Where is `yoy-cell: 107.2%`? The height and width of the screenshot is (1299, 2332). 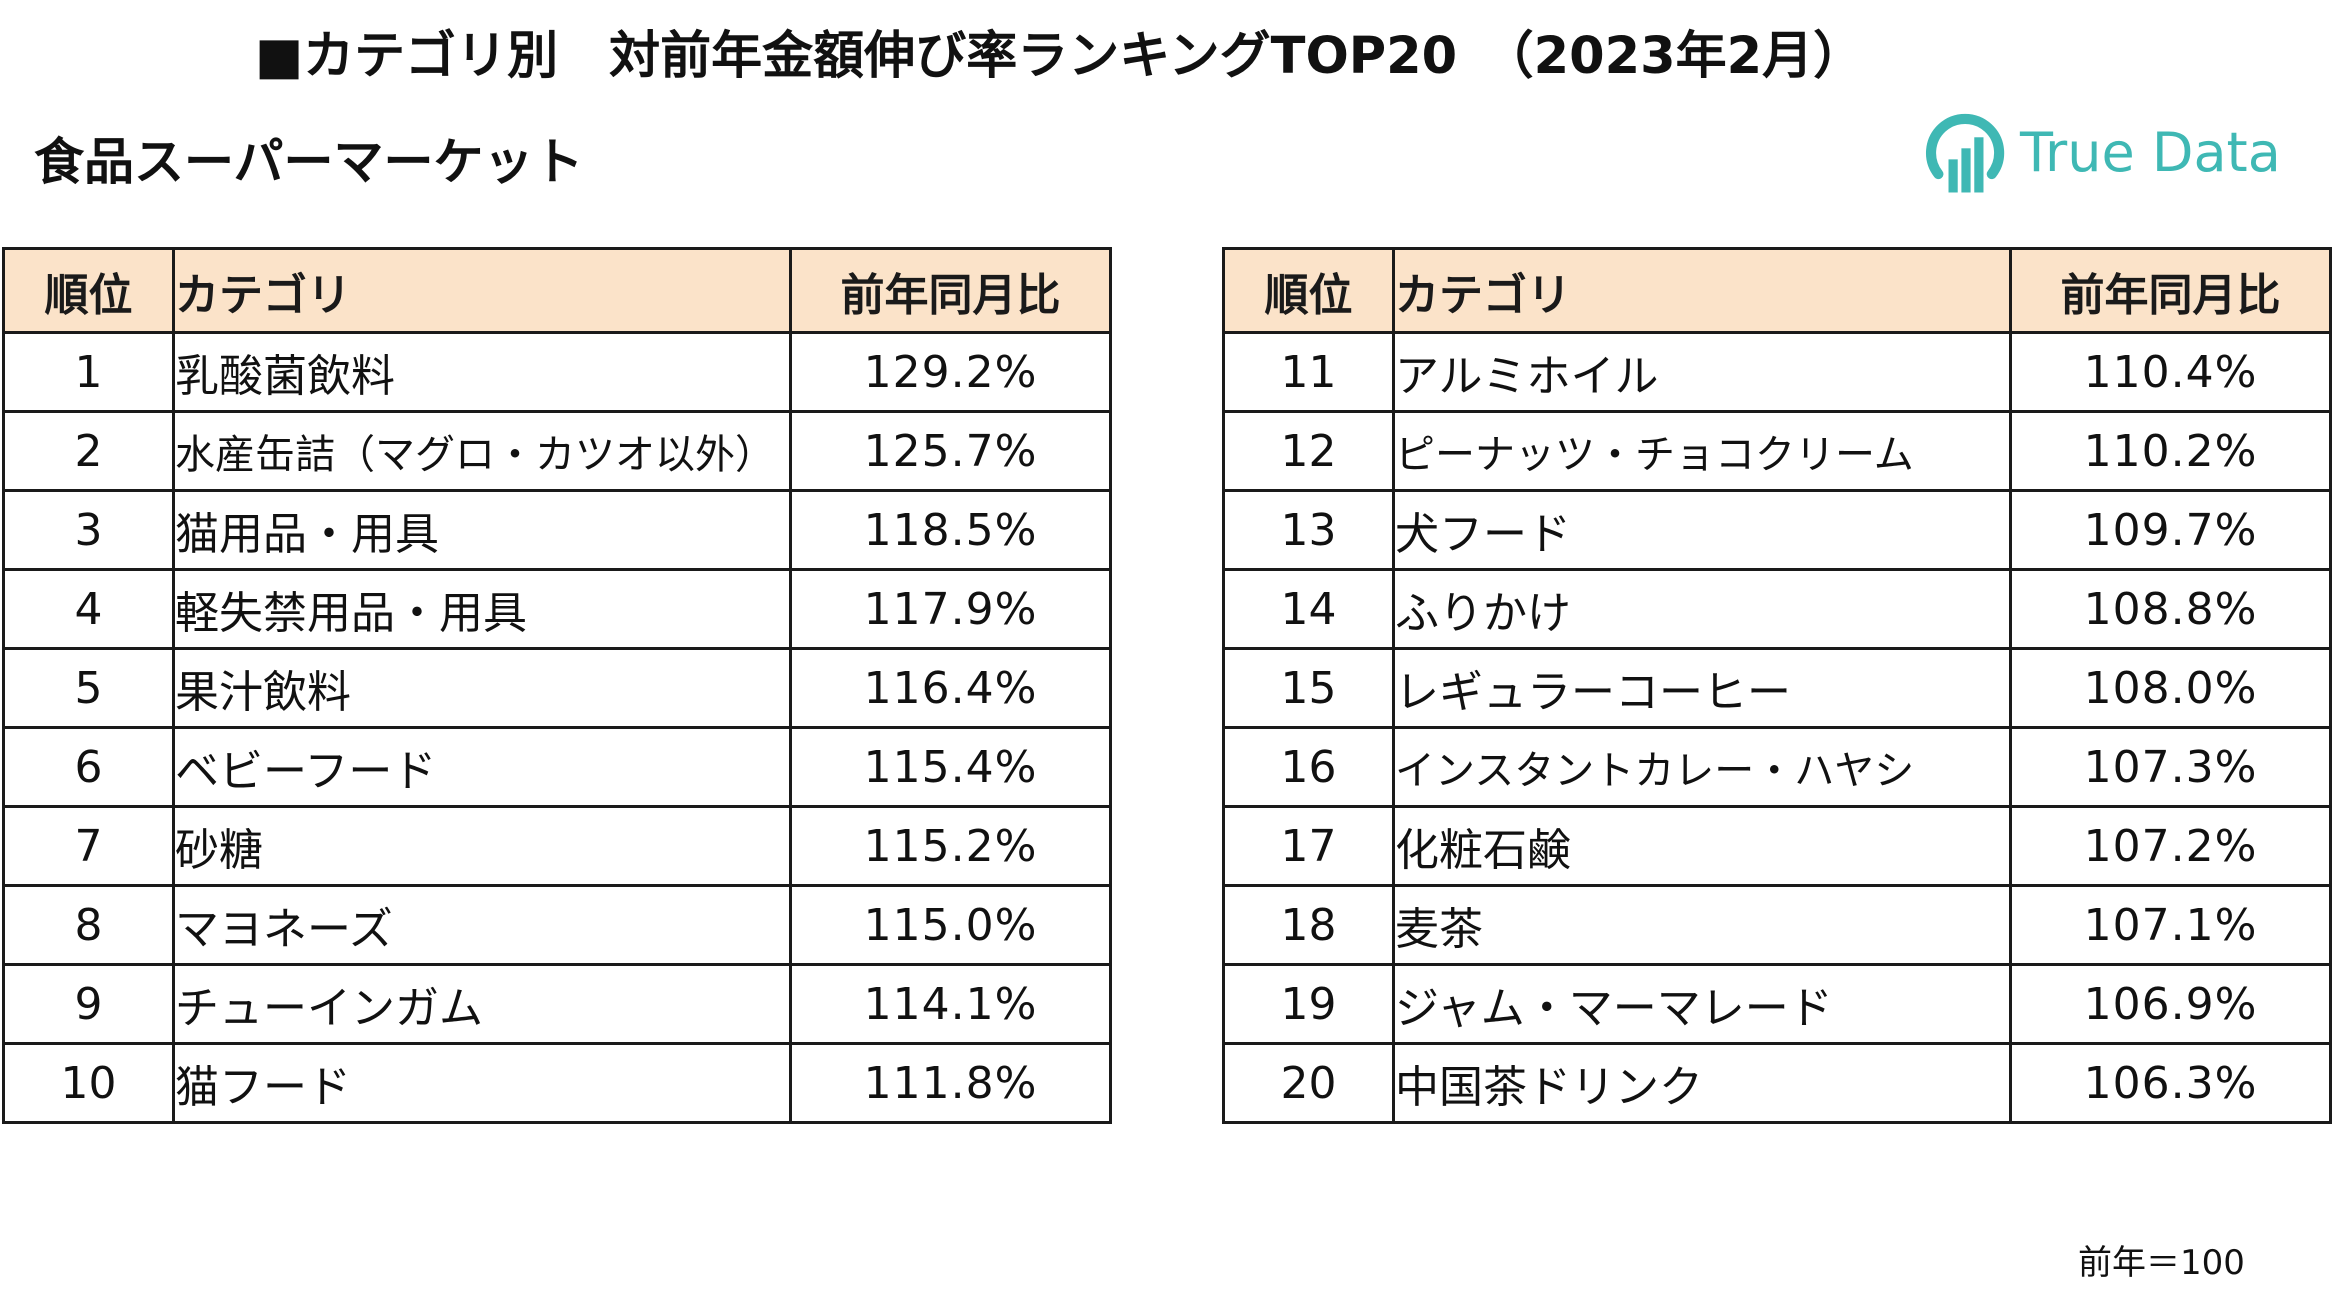 yoy-cell: 107.2% is located at coordinates (2170, 846).